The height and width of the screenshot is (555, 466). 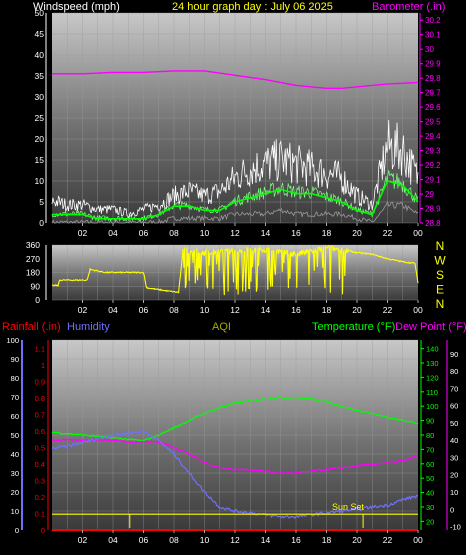 What do you see at coordinates (15, 473) in the screenshot?
I see `humidity-tick-label: 30` at bounding box center [15, 473].